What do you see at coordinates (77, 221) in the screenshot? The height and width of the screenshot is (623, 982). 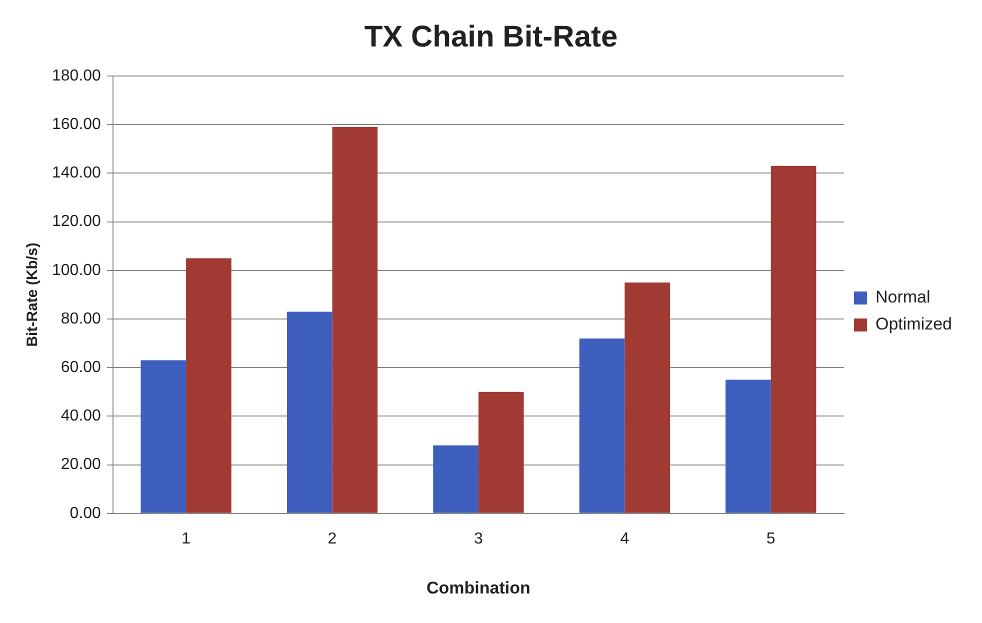 I see `y-tick-label: 120.00` at bounding box center [77, 221].